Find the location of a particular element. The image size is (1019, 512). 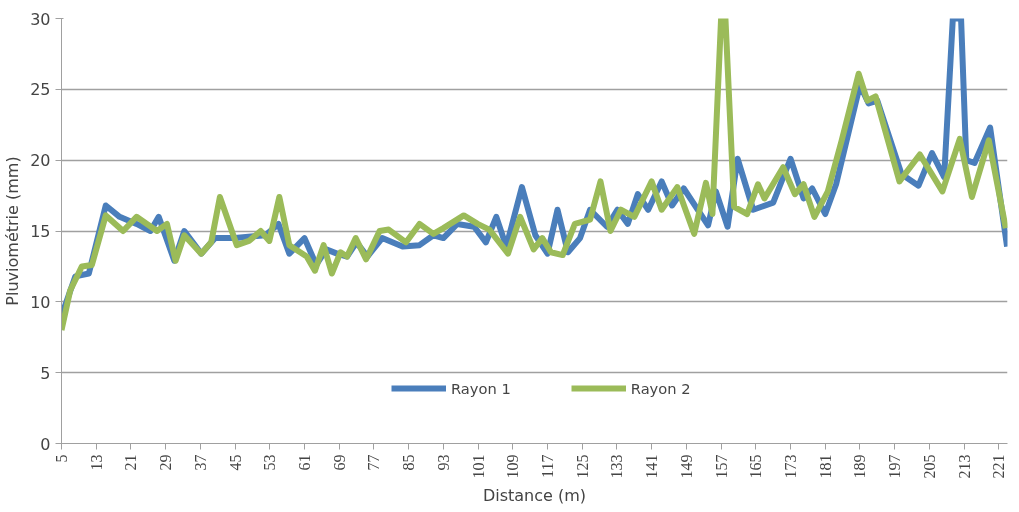

y-tick-label: 0 is located at coordinates (45, 444).